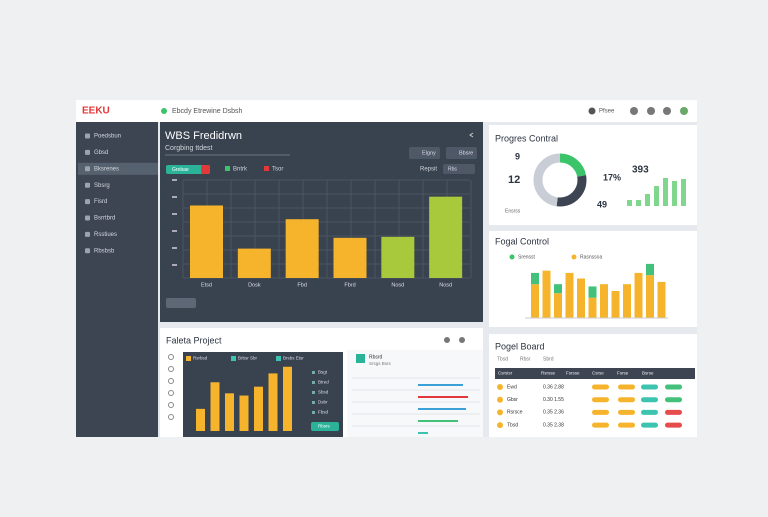  What do you see at coordinates (104, 251) in the screenshot?
I see `nav-item: Rbsbsb` at bounding box center [104, 251].